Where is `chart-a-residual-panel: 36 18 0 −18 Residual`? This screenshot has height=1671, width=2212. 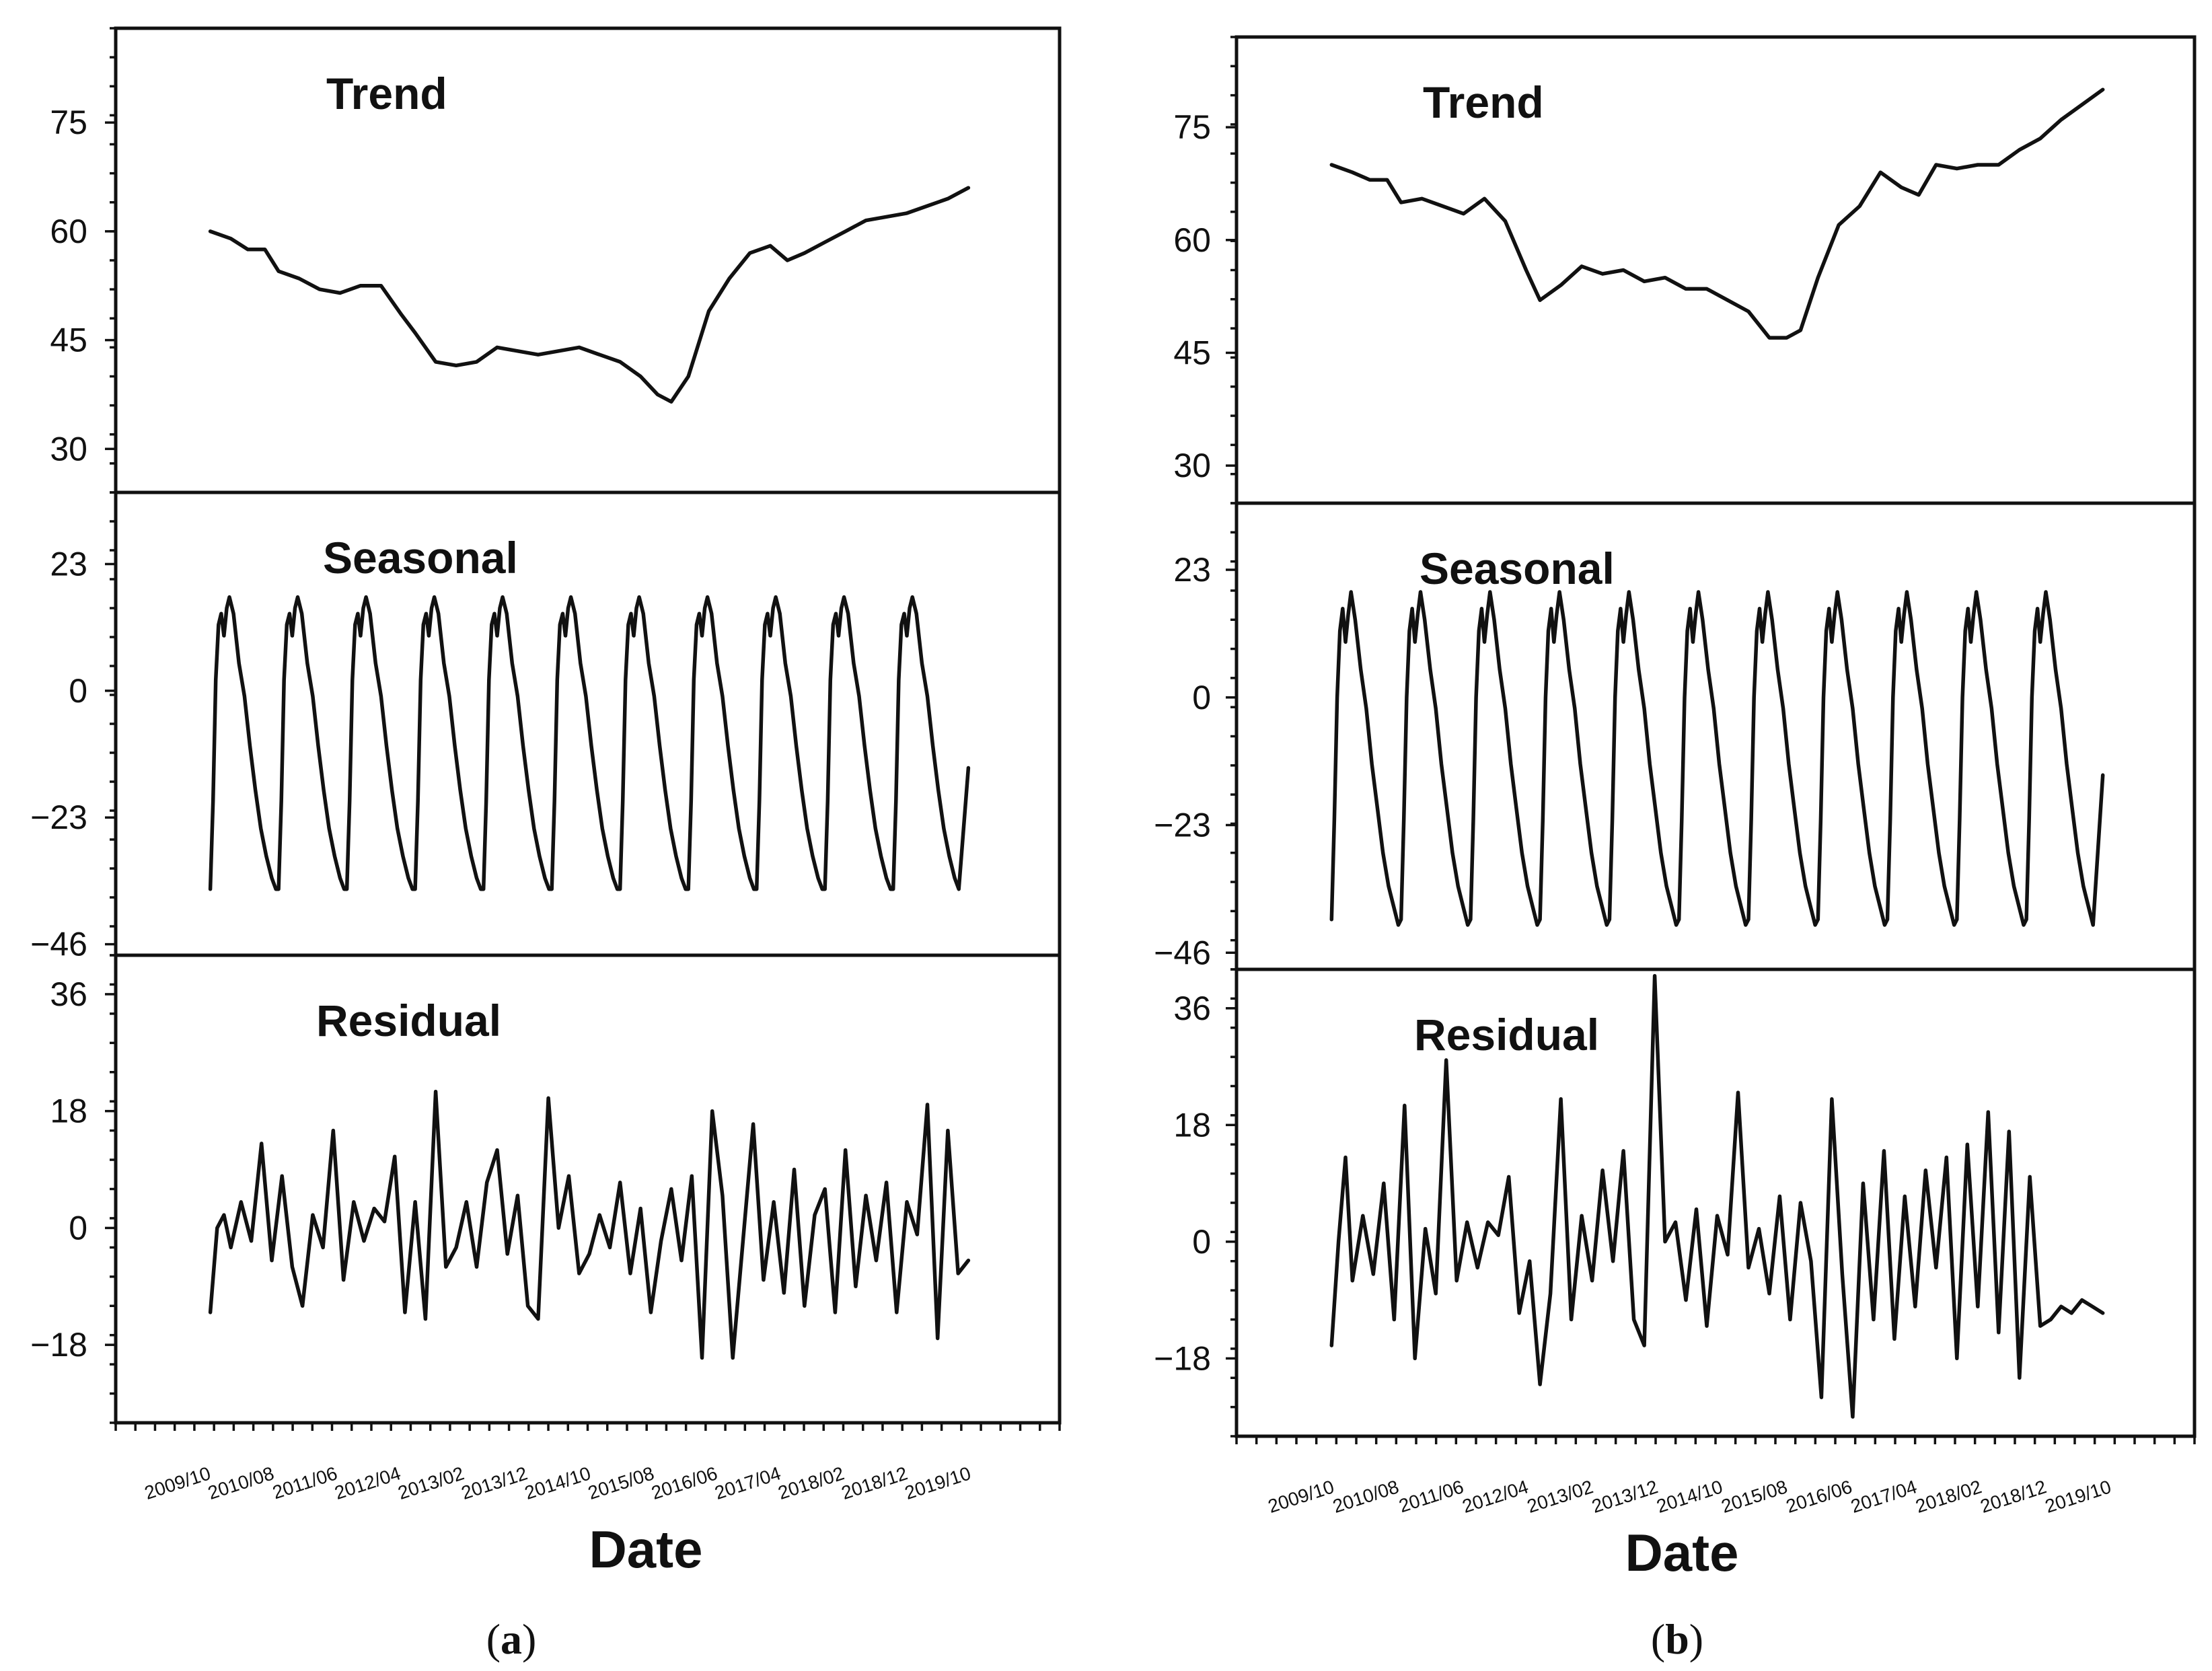 chart-a-residual-panel: 36 18 0 −18 Residual is located at coordinates (545, 1188).